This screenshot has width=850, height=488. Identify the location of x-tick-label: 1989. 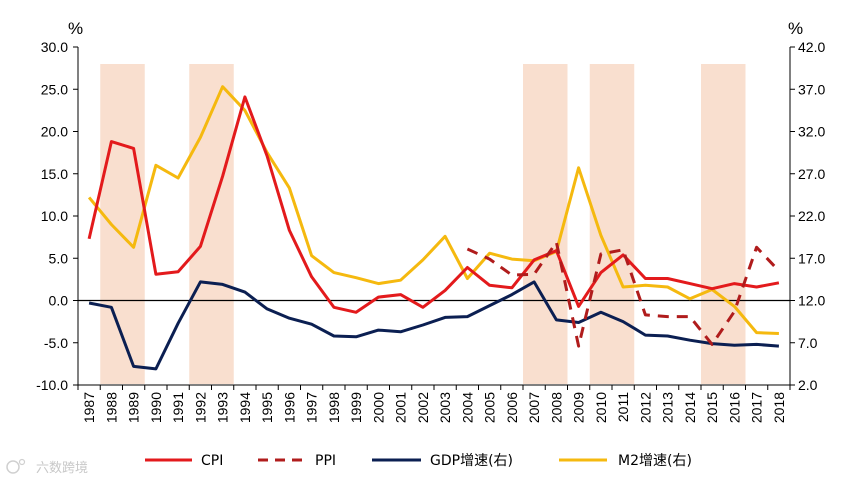
(134, 407).